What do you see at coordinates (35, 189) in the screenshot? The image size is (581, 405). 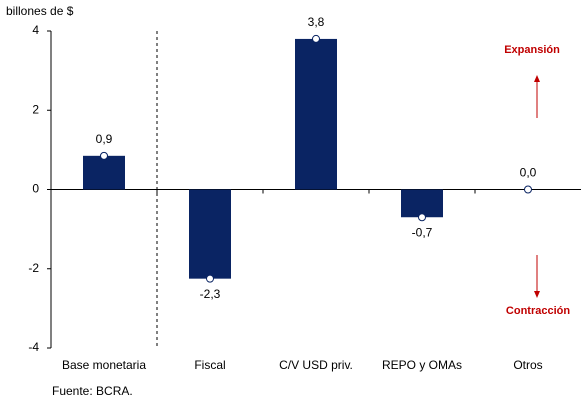 I see `y-tick-label: 0` at bounding box center [35, 189].